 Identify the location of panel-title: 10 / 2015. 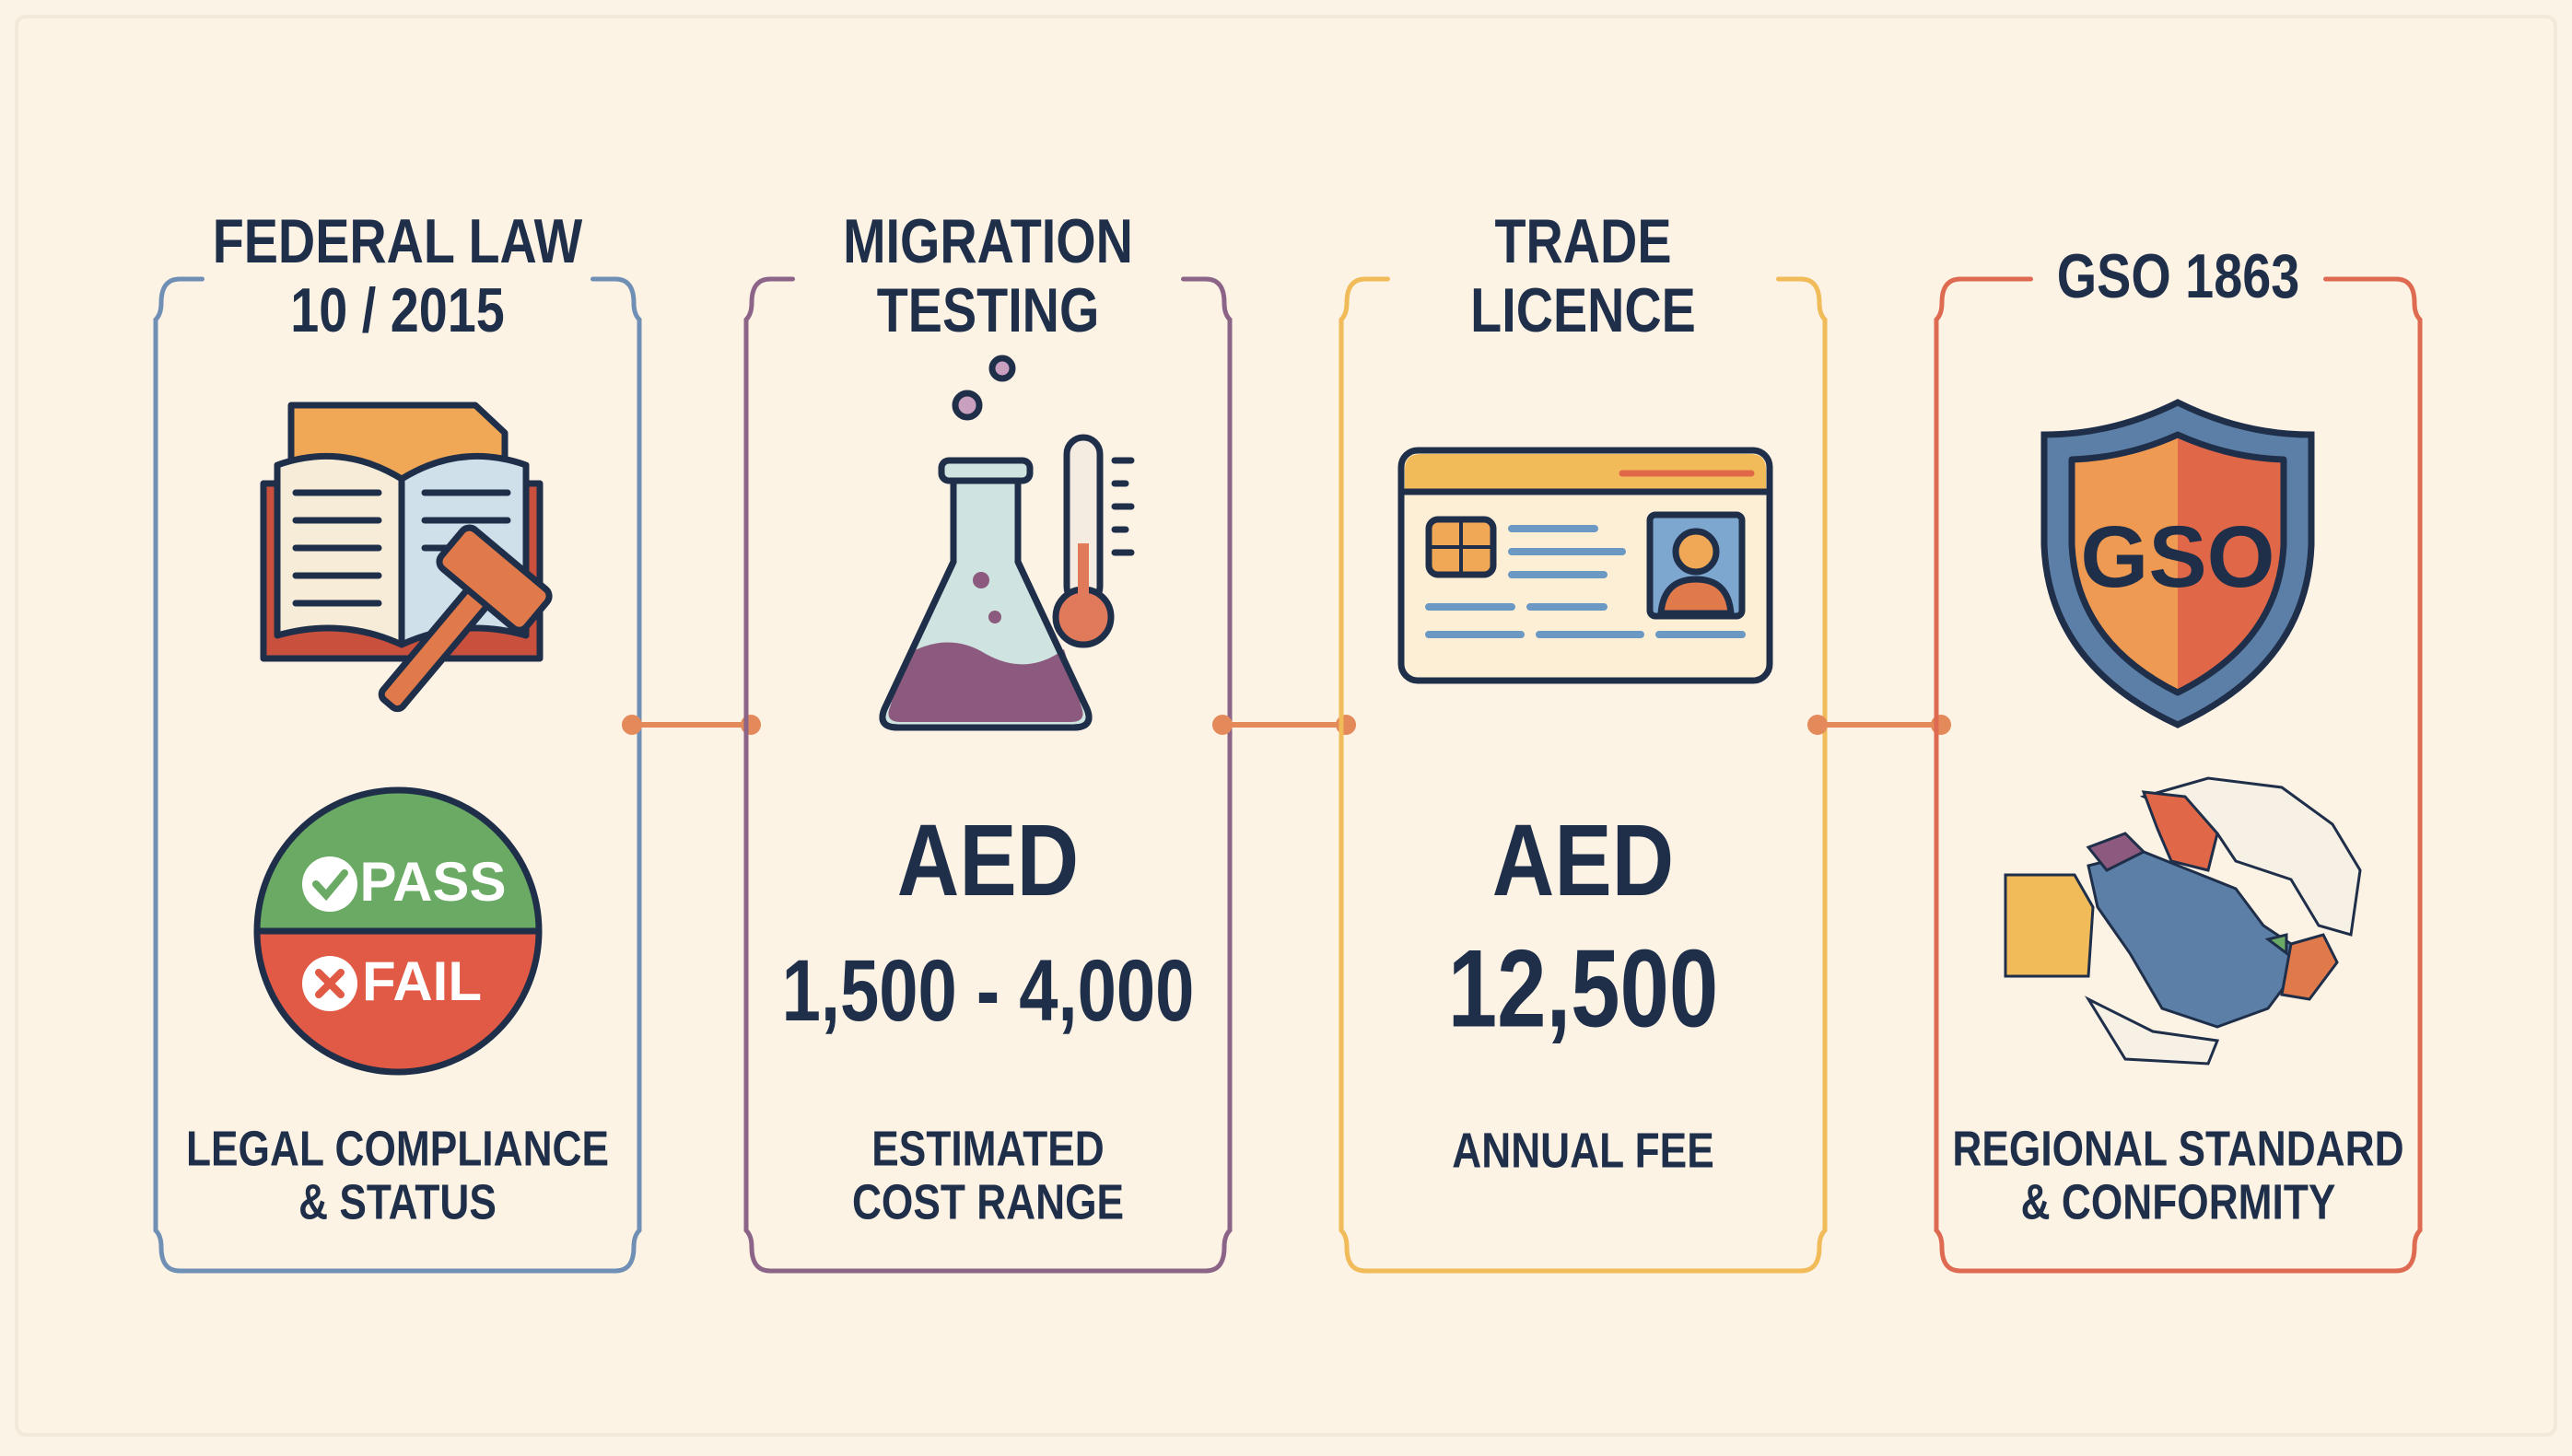
(398, 310).